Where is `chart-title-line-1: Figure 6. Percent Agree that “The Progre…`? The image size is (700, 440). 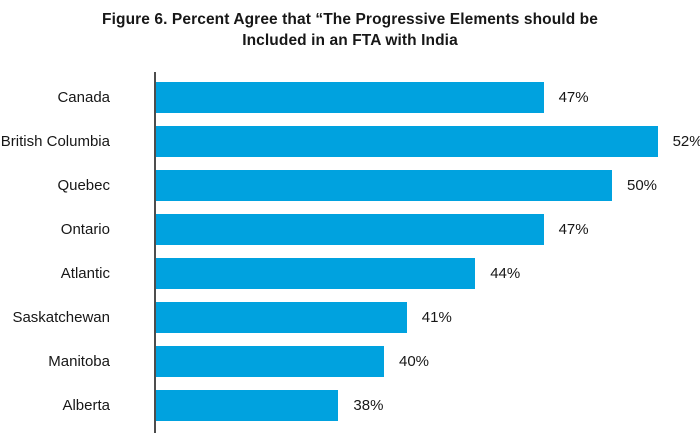 chart-title-line-1: Figure 6. Percent Agree that “The Progre… is located at coordinates (350, 19).